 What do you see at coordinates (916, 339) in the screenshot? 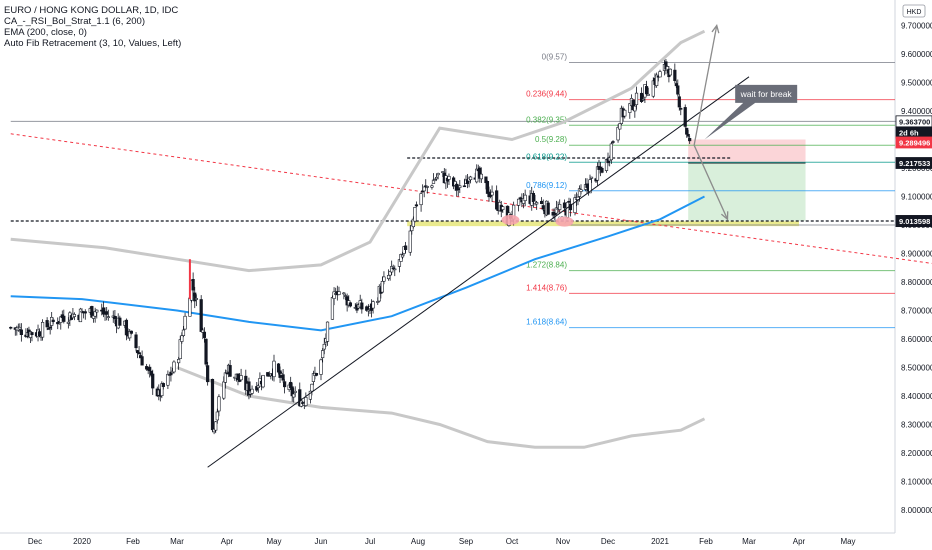
I see `y-tick-label: 8.600000` at bounding box center [916, 339].